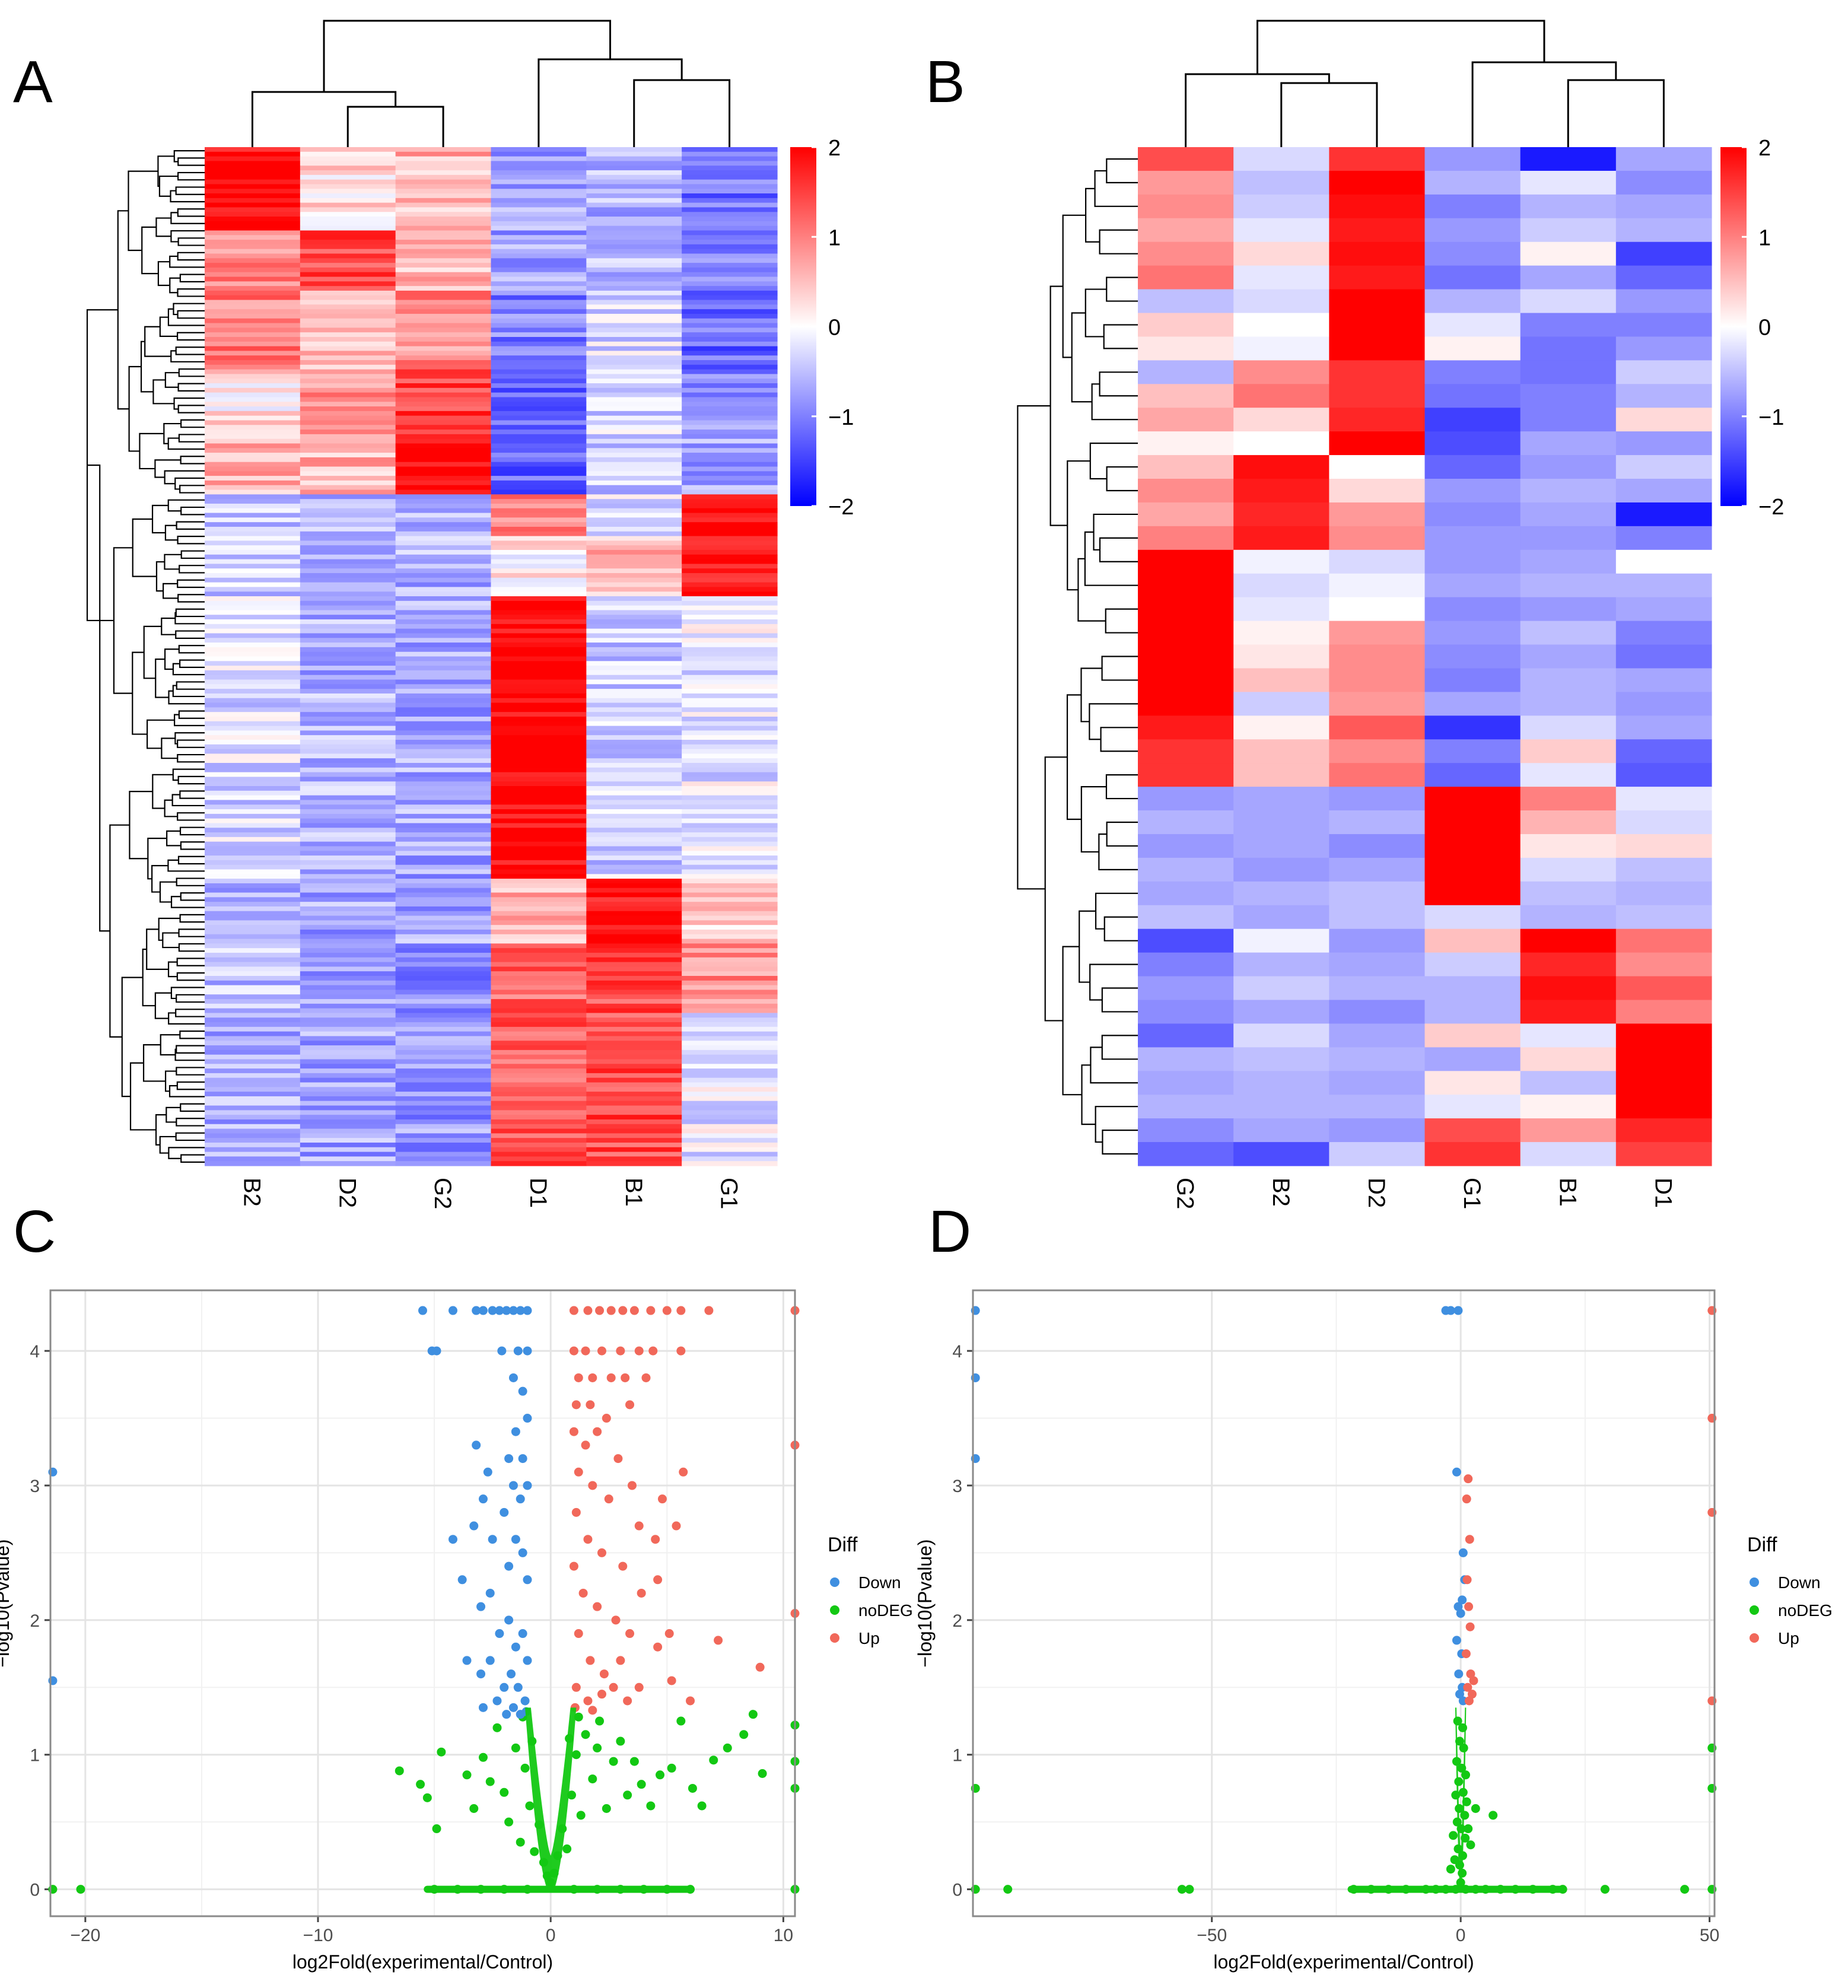 This screenshot has width=1848, height=1988. What do you see at coordinates (834, 1638) in the screenshot?
I see `legend-key-up` at bounding box center [834, 1638].